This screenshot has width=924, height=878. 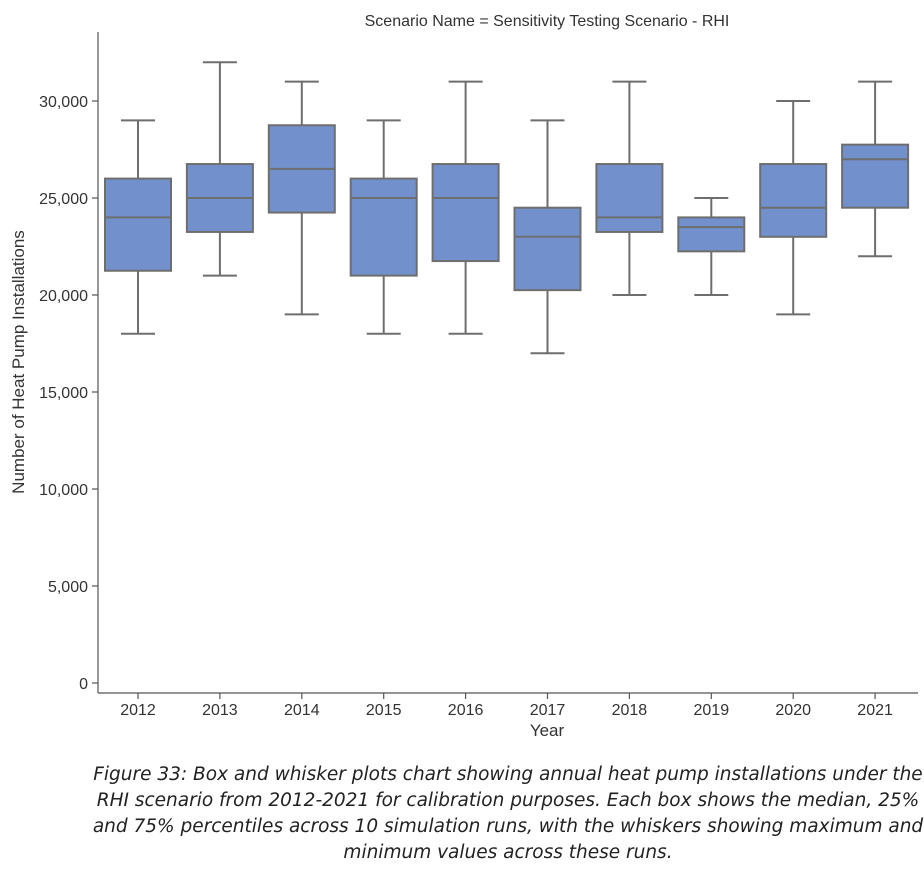 I want to click on x-axis-label: Year, so click(x=547, y=730).